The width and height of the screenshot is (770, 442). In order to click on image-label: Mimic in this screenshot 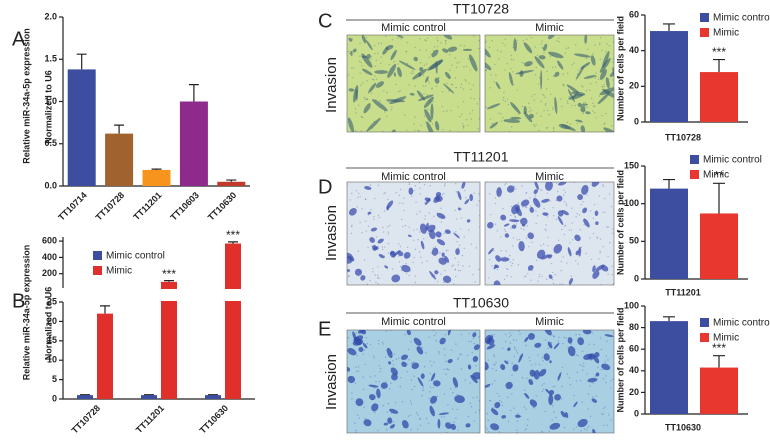, I will do `click(549, 28)`.